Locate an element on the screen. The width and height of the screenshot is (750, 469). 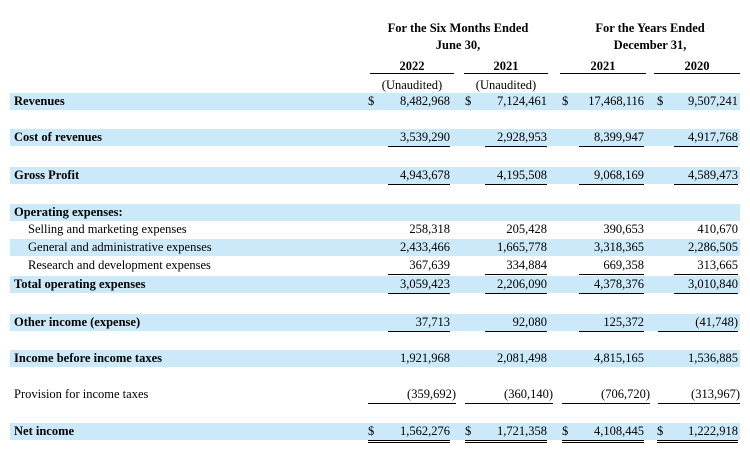
other-income-2020: (41,748) is located at coordinates (698, 323).